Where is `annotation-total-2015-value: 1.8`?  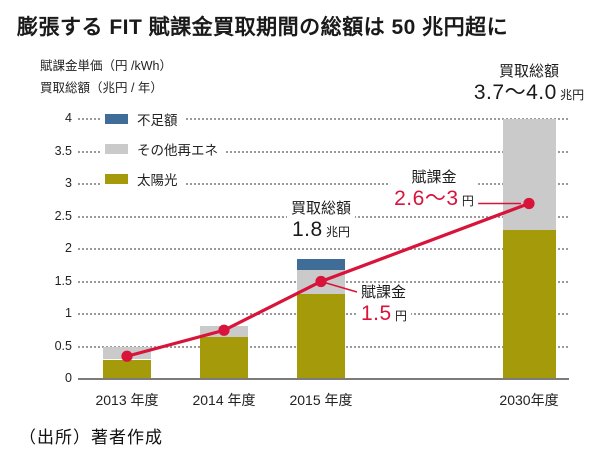 annotation-total-2015-value: 1.8 is located at coordinates (307, 229).